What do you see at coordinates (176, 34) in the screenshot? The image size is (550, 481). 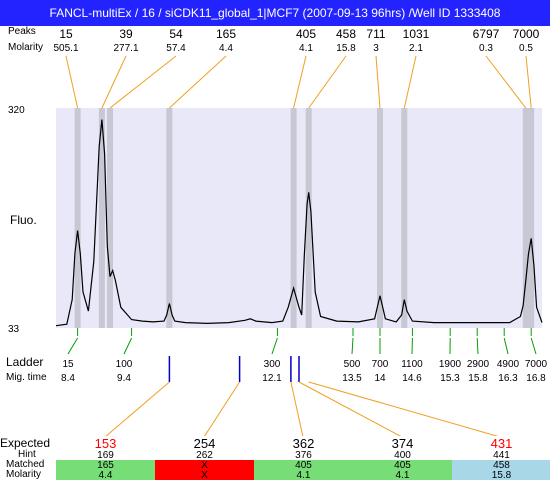 I see `peak-size-label: 54` at bounding box center [176, 34].